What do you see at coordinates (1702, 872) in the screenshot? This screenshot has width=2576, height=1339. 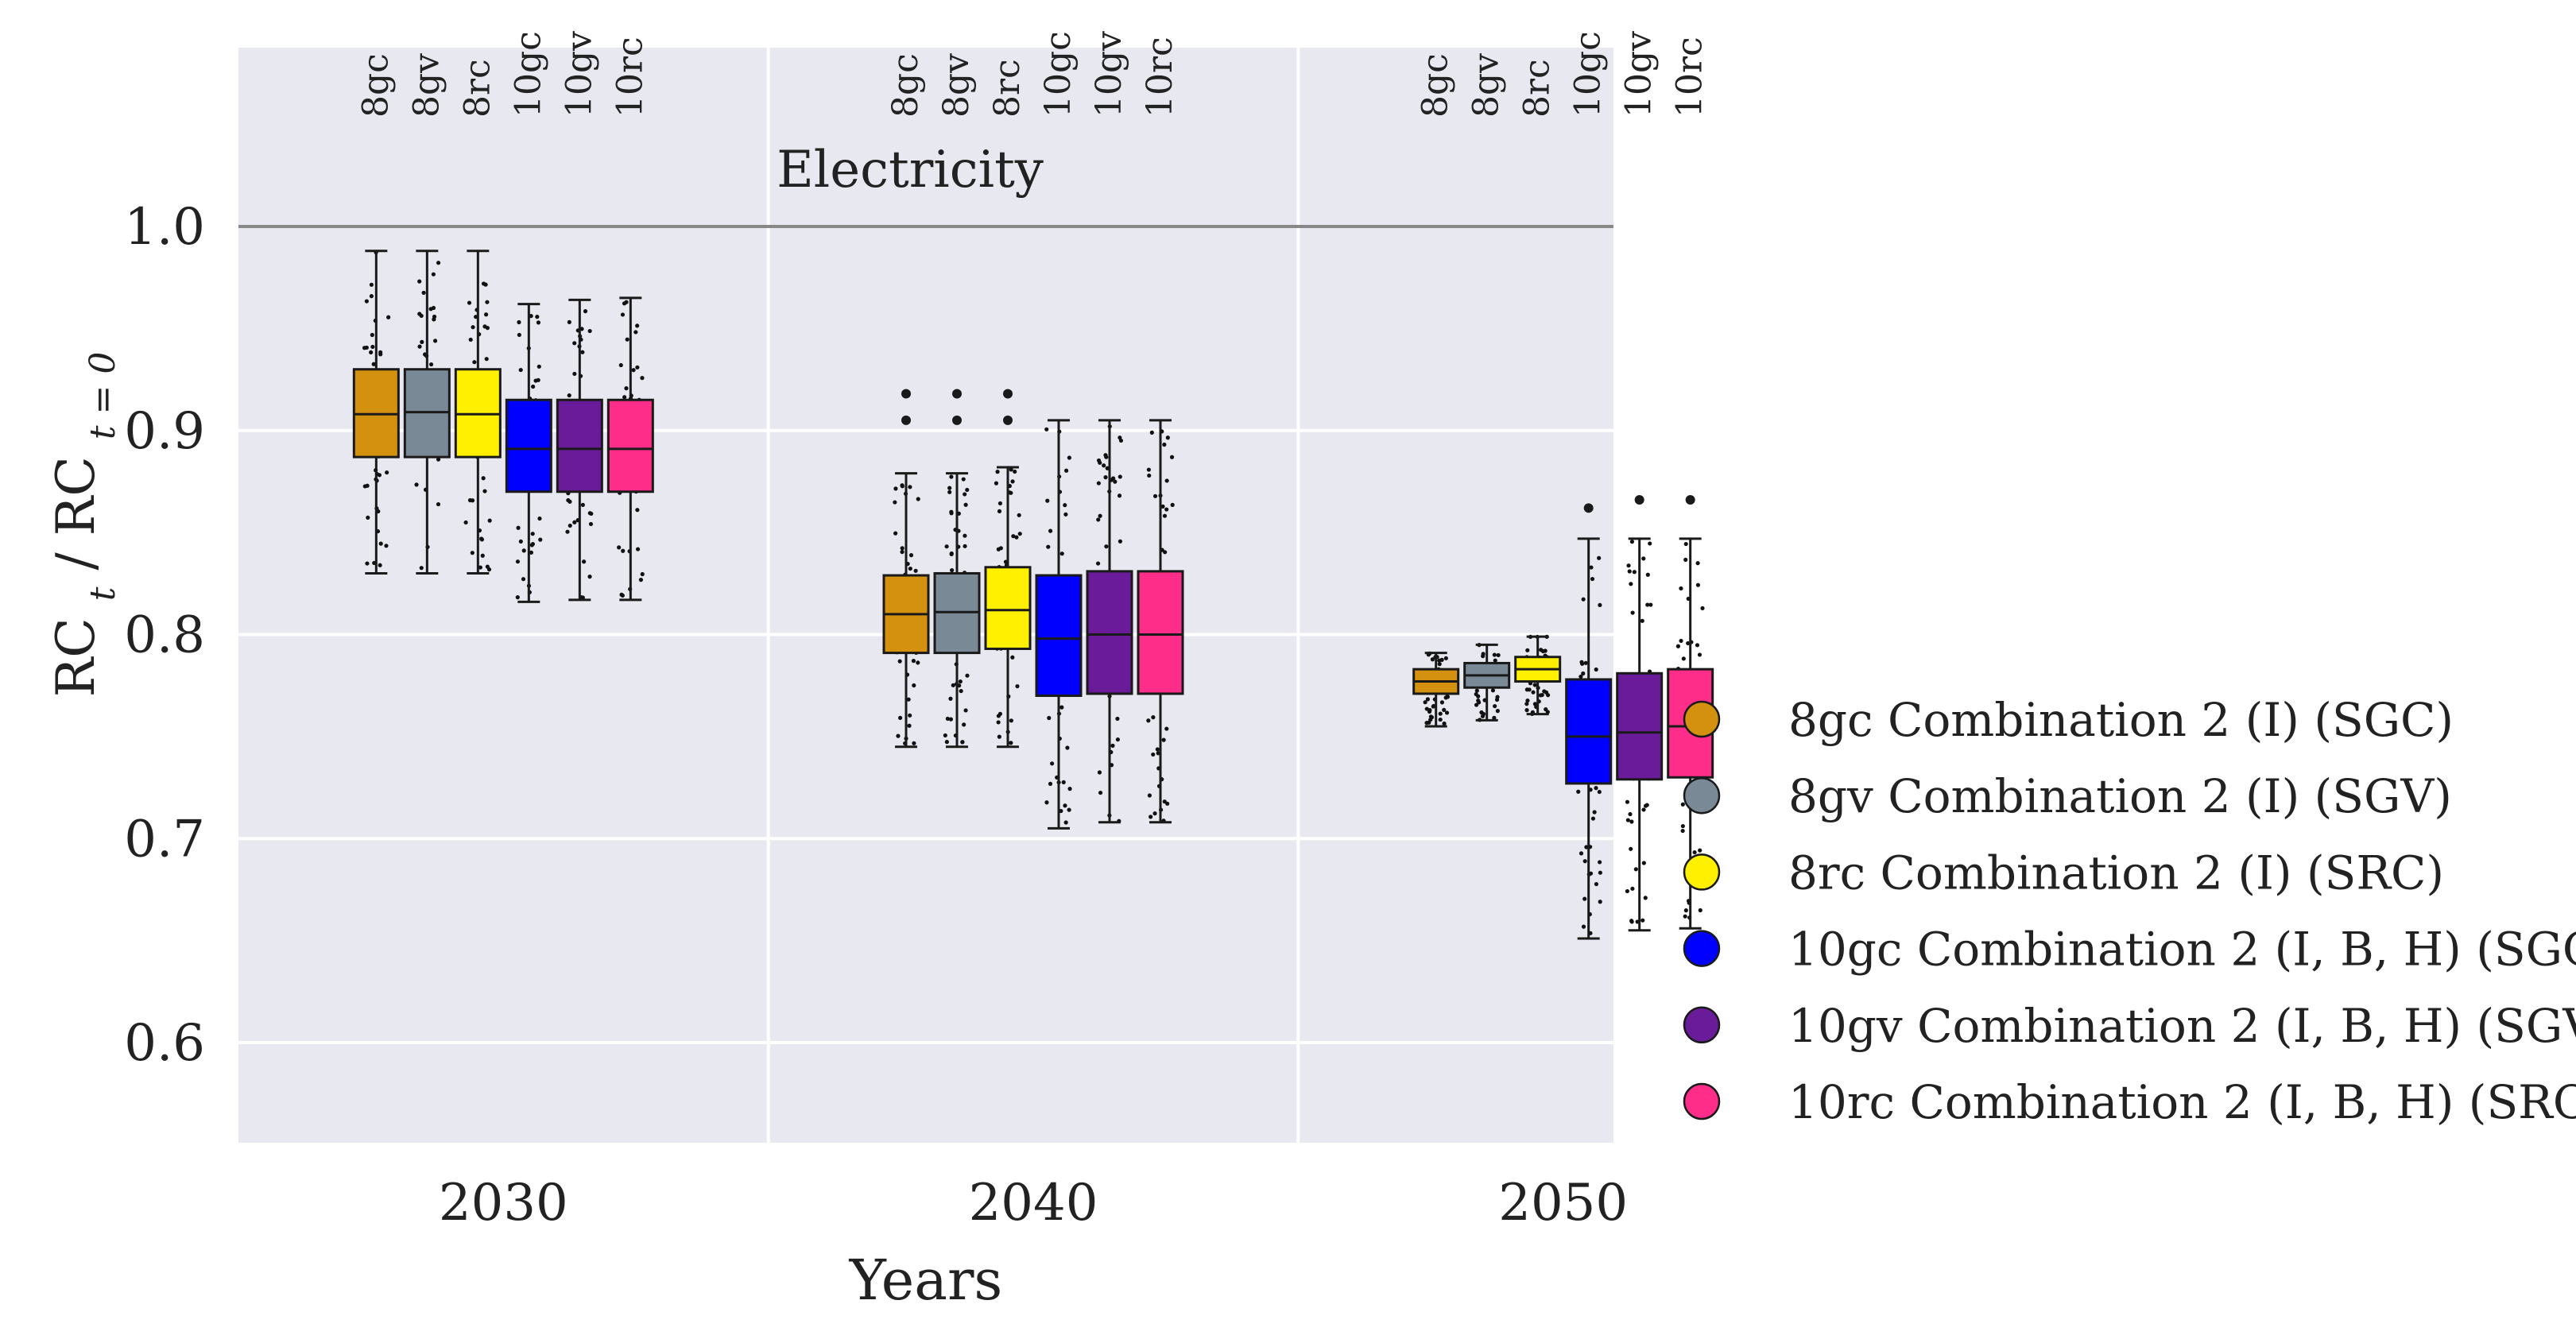 I see `legend-marker-8rc` at bounding box center [1702, 872].